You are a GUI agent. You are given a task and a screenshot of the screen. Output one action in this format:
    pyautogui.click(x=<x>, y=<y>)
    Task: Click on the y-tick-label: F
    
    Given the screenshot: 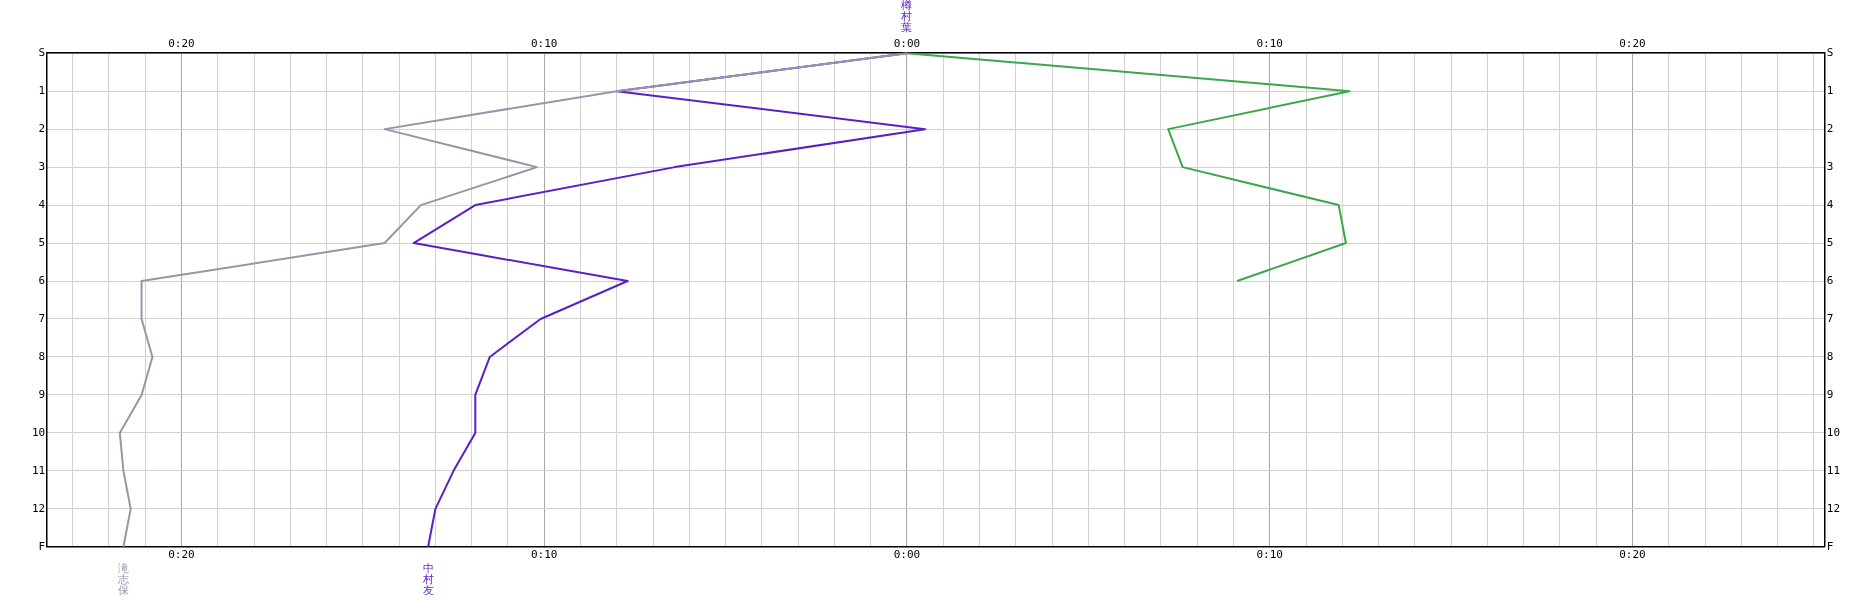 What is the action you would take?
    pyautogui.click(x=42, y=546)
    